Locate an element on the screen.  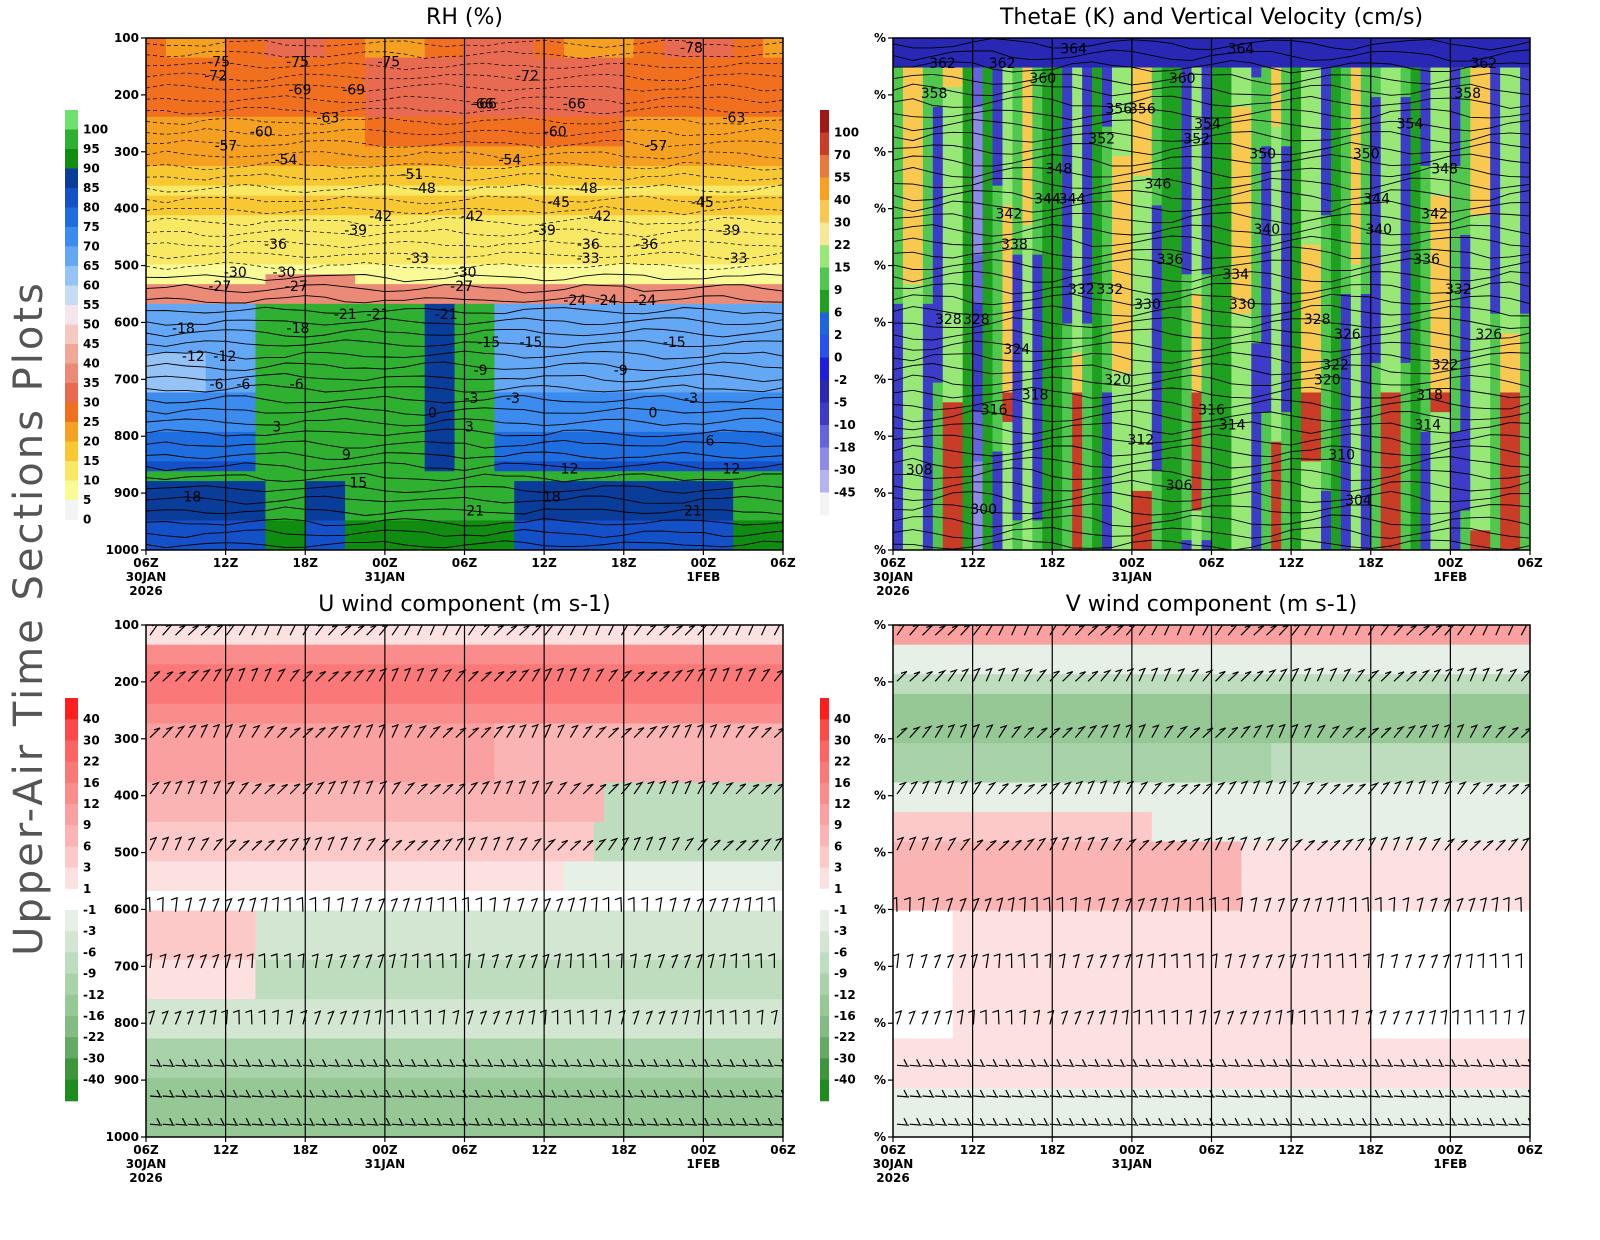
side-title-text: Upper-Air Time Sections Plots is located at coordinates (29, 618).